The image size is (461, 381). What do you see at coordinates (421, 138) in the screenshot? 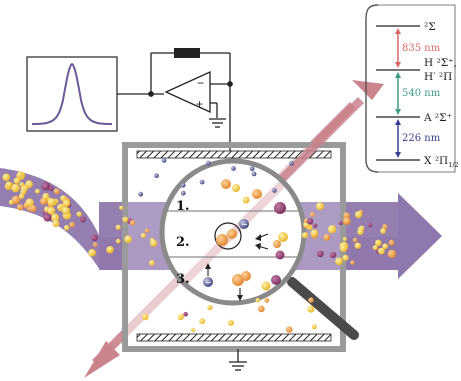
I see `transition-blue-label: 226 nm` at bounding box center [421, 138].